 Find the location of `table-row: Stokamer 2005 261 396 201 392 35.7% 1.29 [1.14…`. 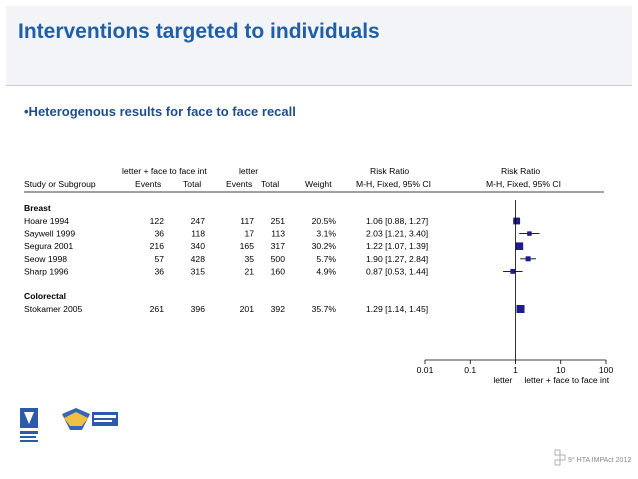

table-row: Stokamer 2005 261 396 201 392 35.7% 1.29 [1.14… is located at coordinates (274, 309).